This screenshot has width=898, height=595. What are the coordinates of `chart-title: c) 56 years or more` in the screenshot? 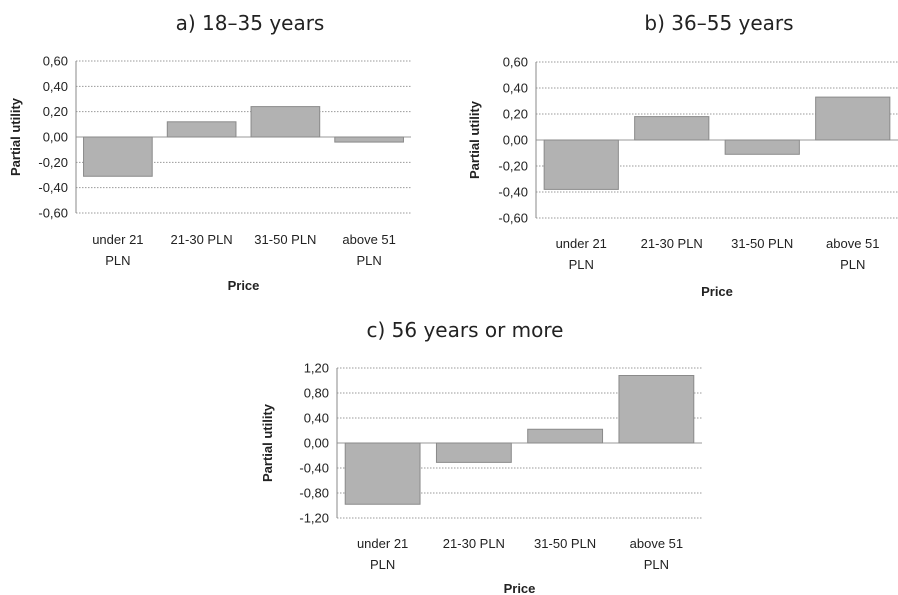 It's located at (465, 330).